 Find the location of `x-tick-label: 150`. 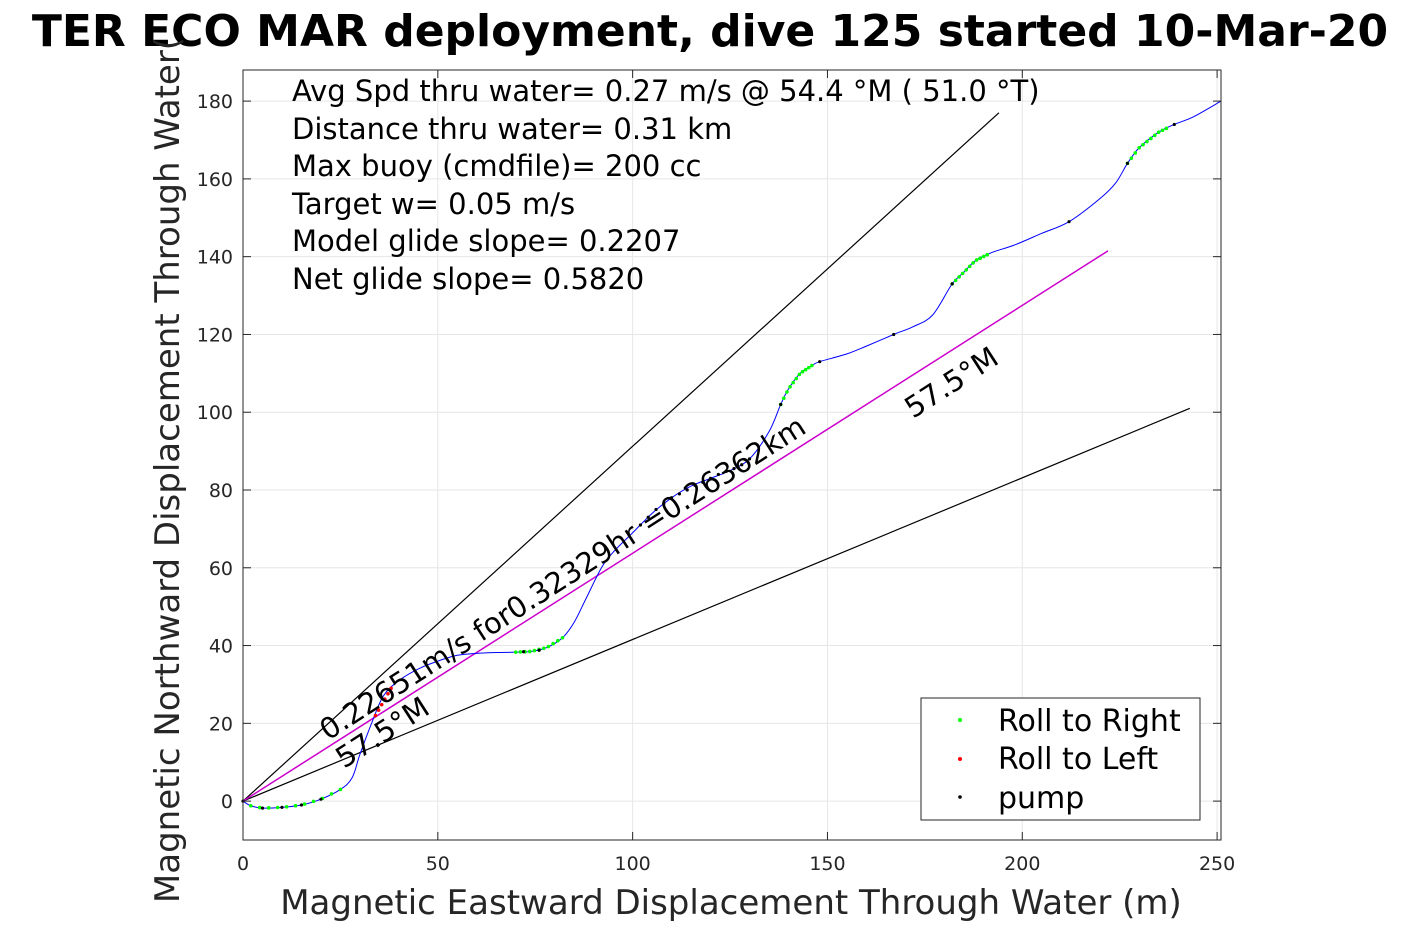

x-tick-label: 150 is located at coordinates (827, 864).